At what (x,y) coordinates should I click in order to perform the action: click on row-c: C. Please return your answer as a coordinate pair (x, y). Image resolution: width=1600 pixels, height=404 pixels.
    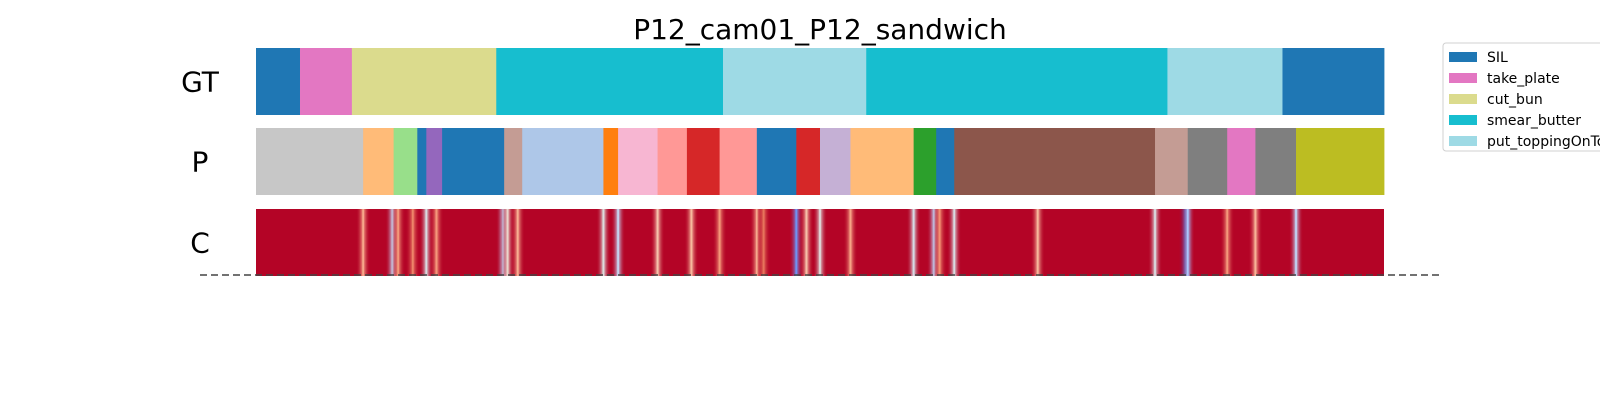
    Looking at the image, I should click on (787, 242).